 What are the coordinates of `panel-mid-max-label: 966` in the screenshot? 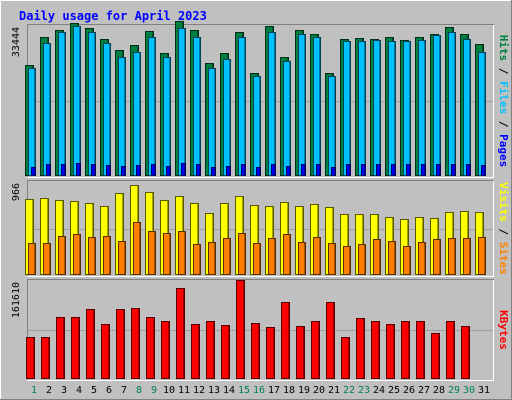 It's located at (16, 192).